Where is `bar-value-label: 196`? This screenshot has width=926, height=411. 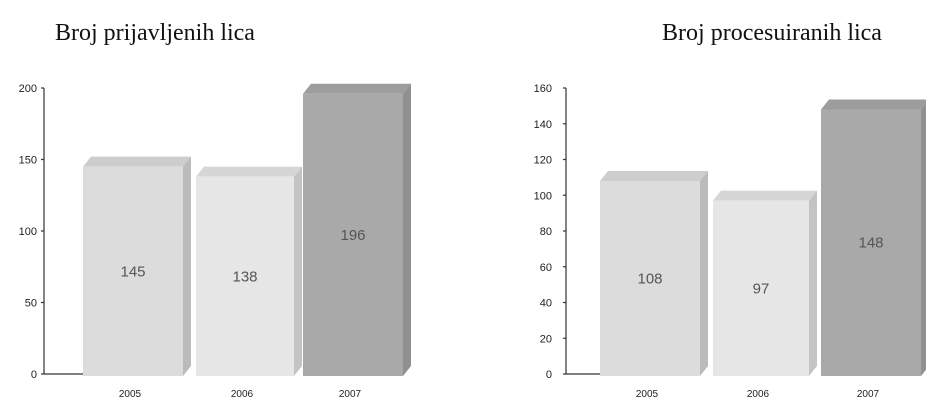
bar-value-label: 196 is located at coordinates (352, 235).